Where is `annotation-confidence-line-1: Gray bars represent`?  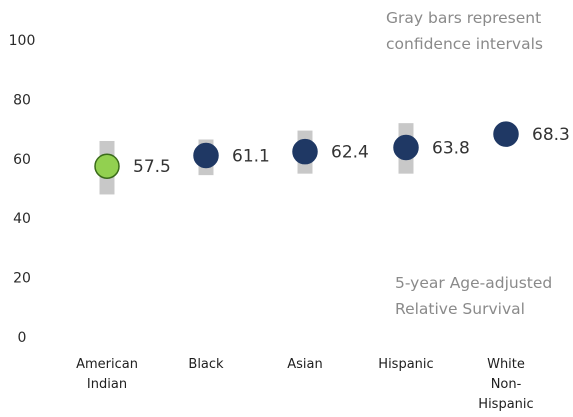 annotation-confidence-line-1: Gray bars represent is located at coordinates (463, 18).